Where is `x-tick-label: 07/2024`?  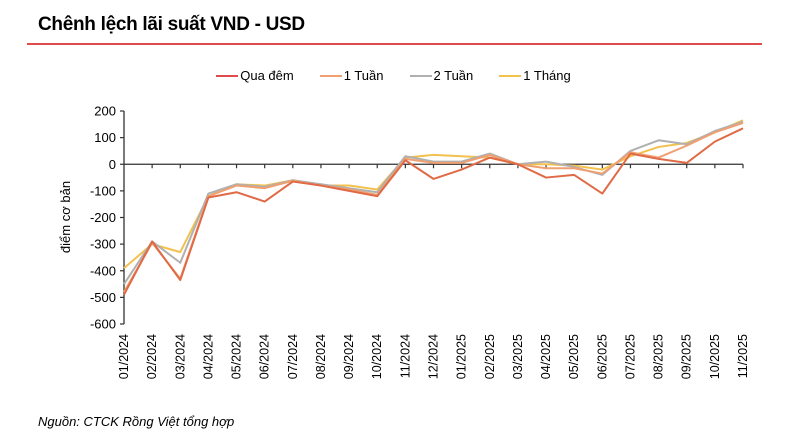 x-tick-label: 07/2024 is located at coordinates (293, 356).